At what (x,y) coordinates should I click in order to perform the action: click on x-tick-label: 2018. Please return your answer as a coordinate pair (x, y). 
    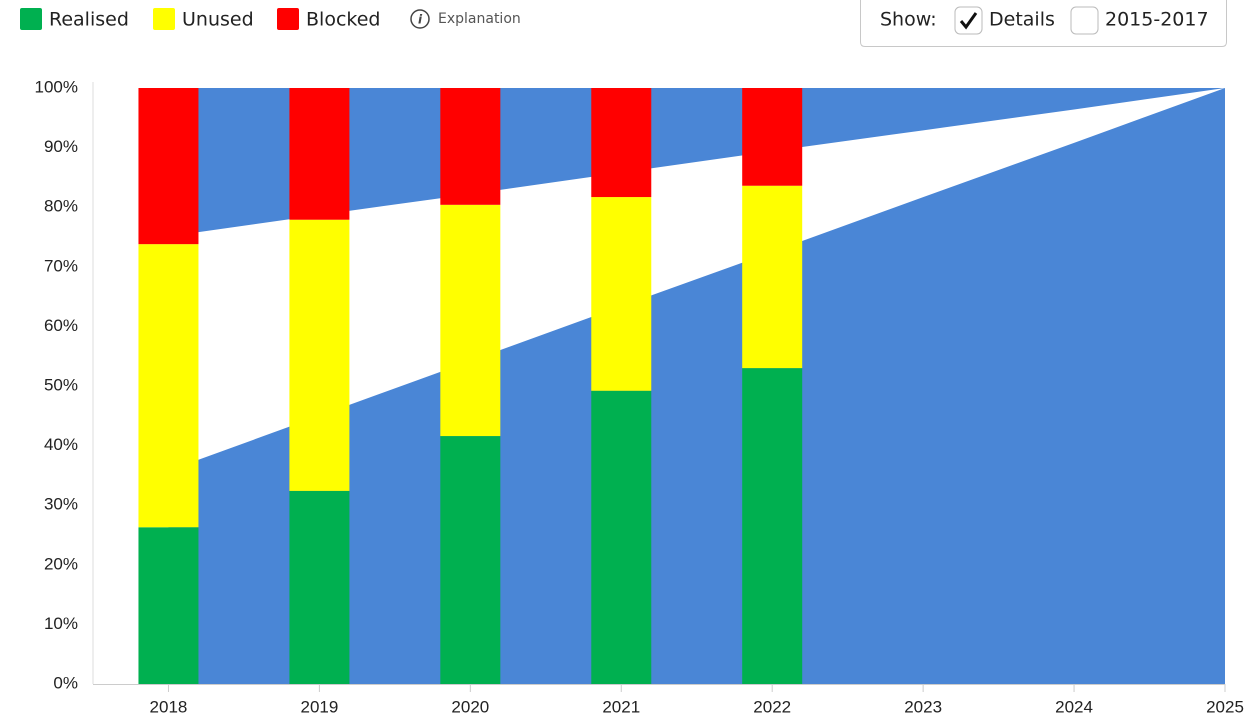
    Looking at the image, I should click on (169, 706).